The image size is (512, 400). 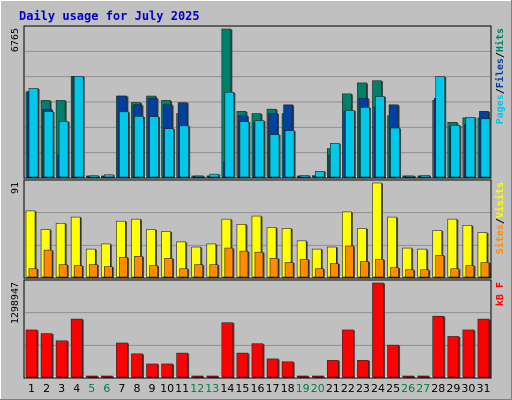 I want to click on legend-entry: Files, so click(x=500, y=73).